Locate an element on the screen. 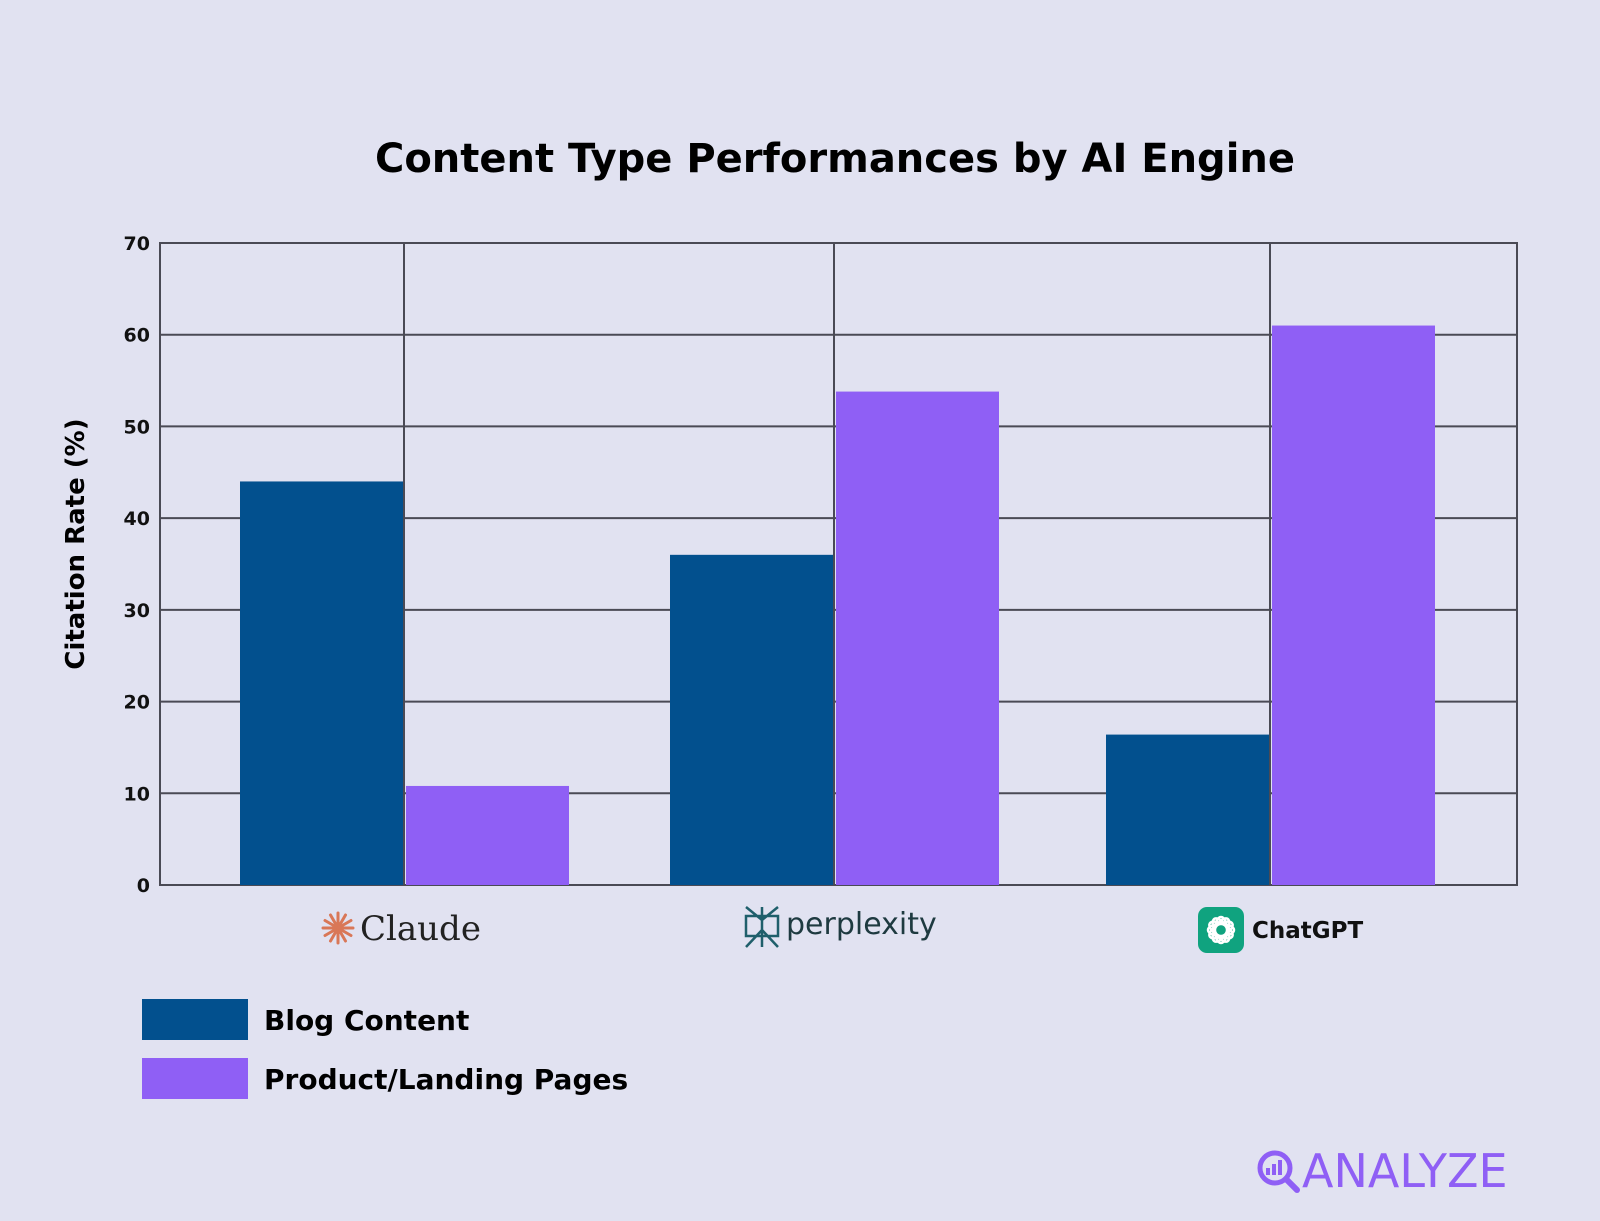 The image size is (1600, 1221). y-axis-label: Citation Rate (%) is located at coordinates (76, 543).